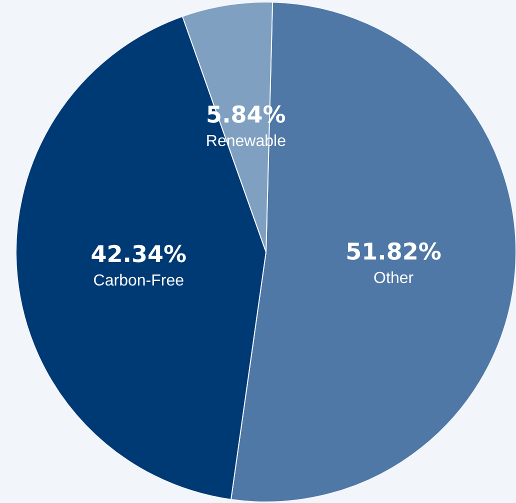  I want to click on slice-label: Carbon-Free, so click(138, 281).